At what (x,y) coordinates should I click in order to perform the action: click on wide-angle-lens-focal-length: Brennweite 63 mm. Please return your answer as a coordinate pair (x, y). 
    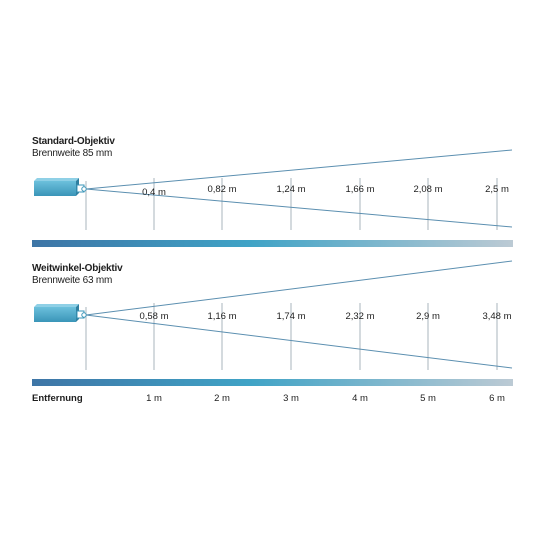
    Looking at the image, I should click on (72, 280).